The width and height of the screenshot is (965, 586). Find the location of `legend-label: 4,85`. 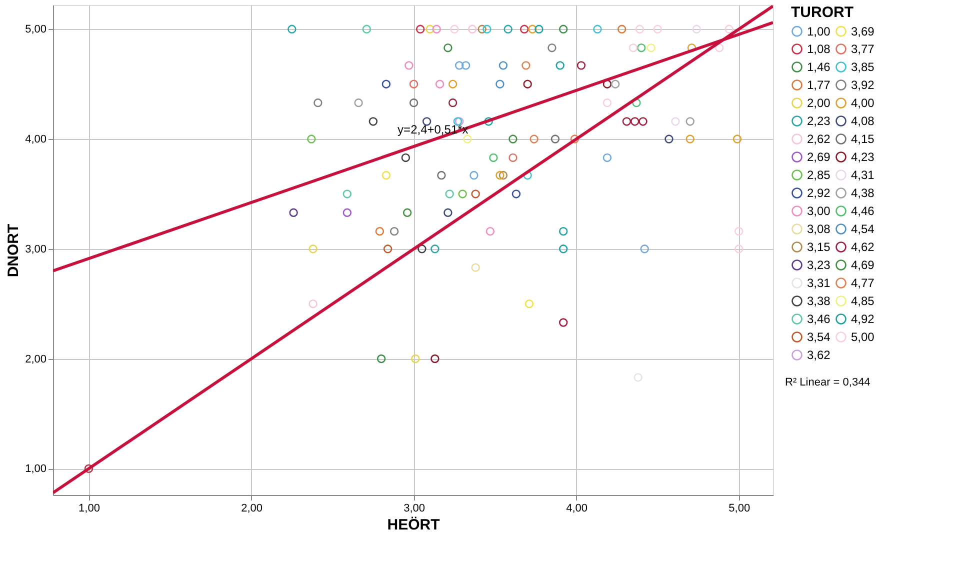

legend-label: 4,85 is located at coordinates (863, 301).